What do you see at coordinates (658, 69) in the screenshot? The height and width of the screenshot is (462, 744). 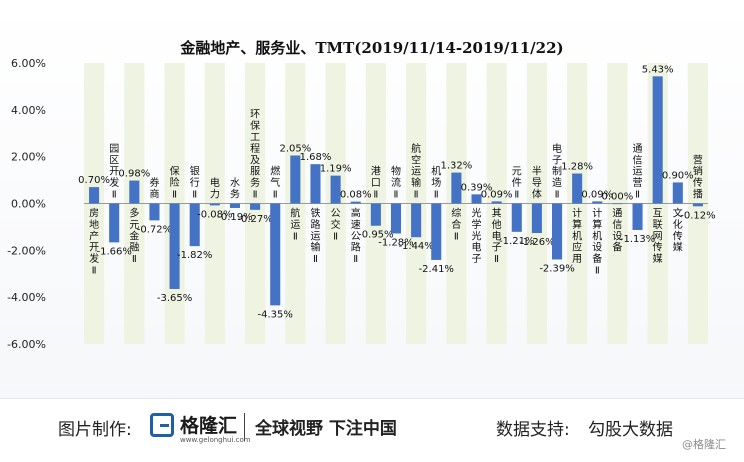 I see `data-label: 5.43%` at bounding box center [658, 69].